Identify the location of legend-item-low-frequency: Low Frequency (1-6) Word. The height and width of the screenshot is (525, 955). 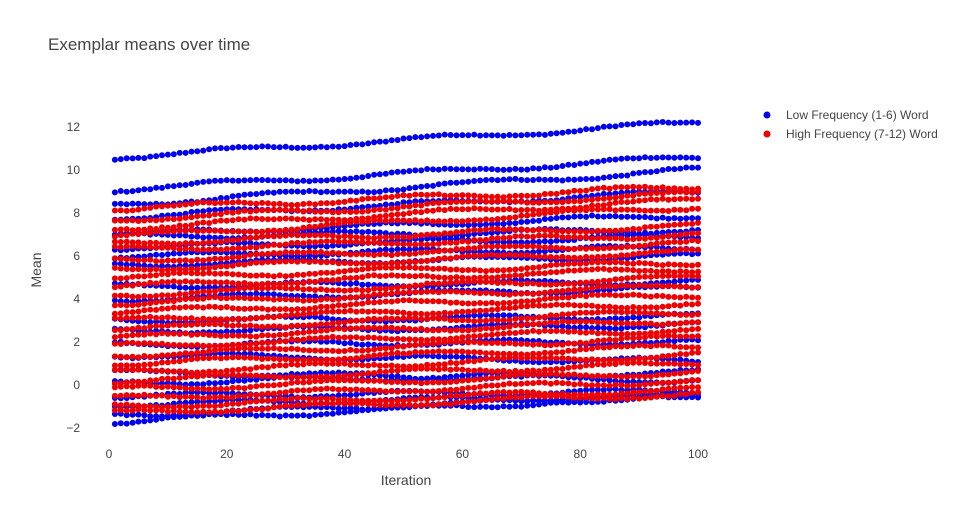
(846, 115).